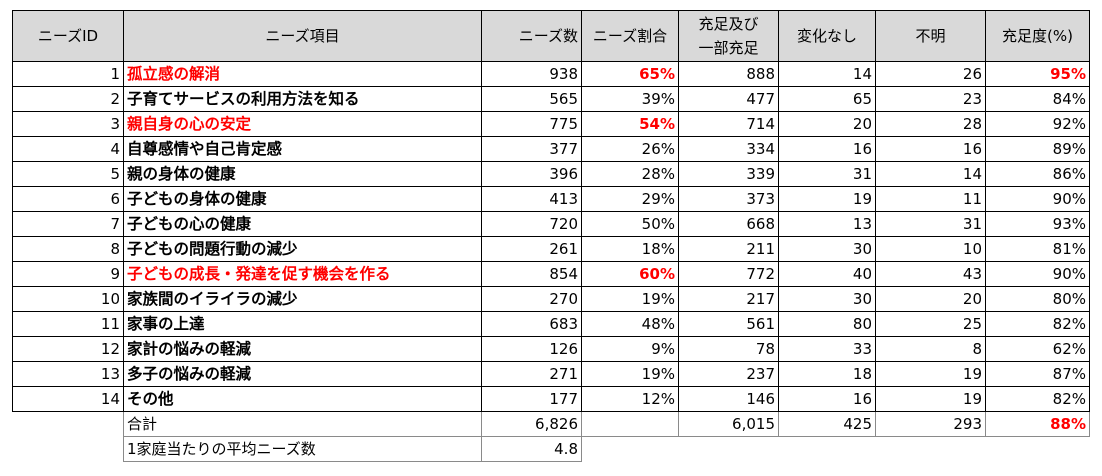 The image size is (1102, 476). Describe the element at coordinates (68, 374) in the screenshot. I see `need-id-cell: 13` at that location.